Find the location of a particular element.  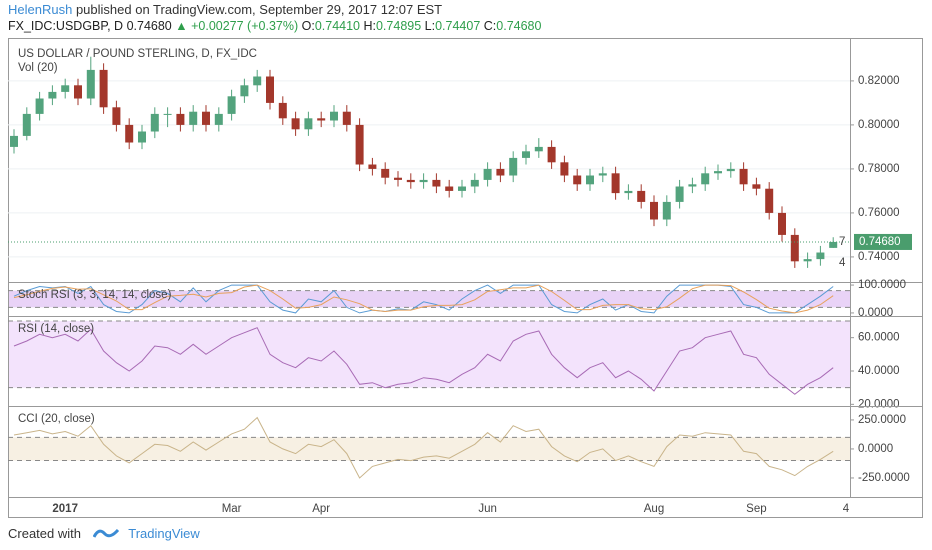

last-price-box is located at coordinates (883, 241).